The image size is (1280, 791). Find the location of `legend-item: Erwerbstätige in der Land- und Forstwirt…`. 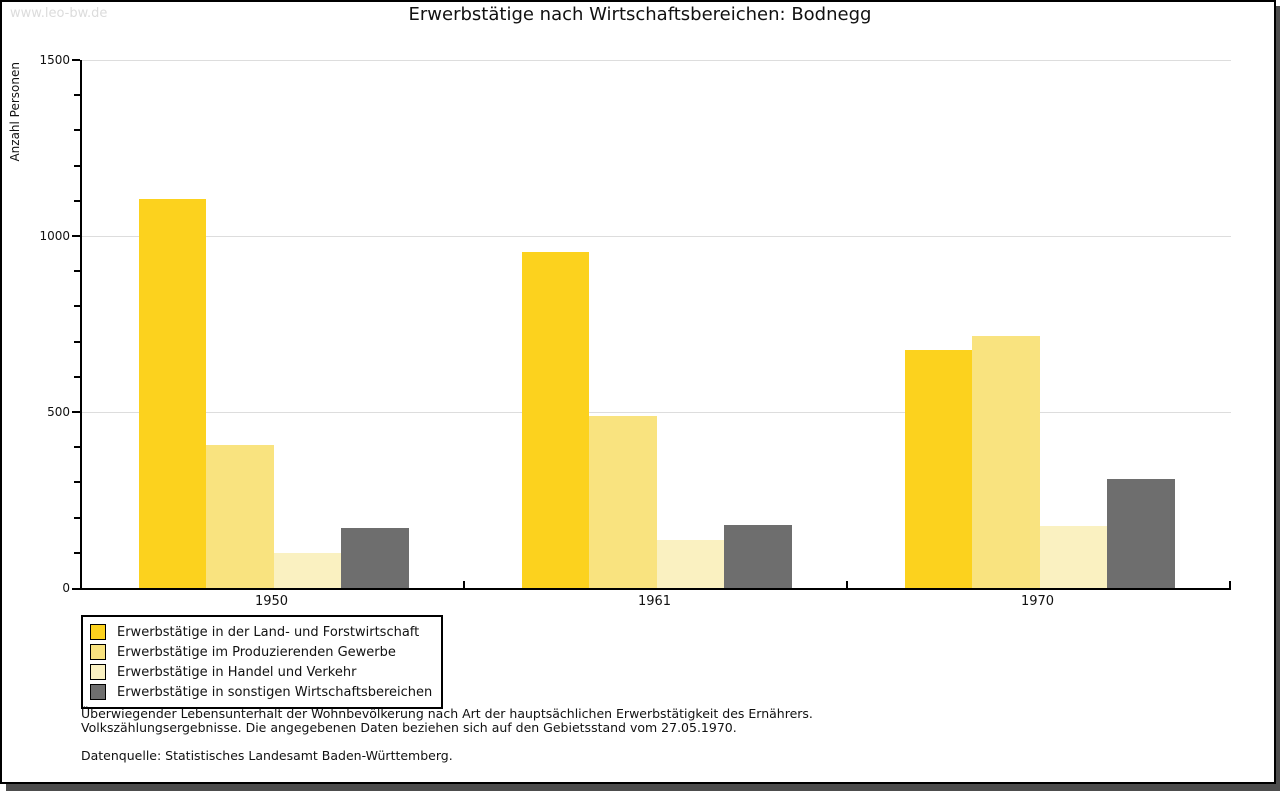

legend-item: Erwerbstätige in der Land- und Forstwirt… is located at coordinates (261, 632).